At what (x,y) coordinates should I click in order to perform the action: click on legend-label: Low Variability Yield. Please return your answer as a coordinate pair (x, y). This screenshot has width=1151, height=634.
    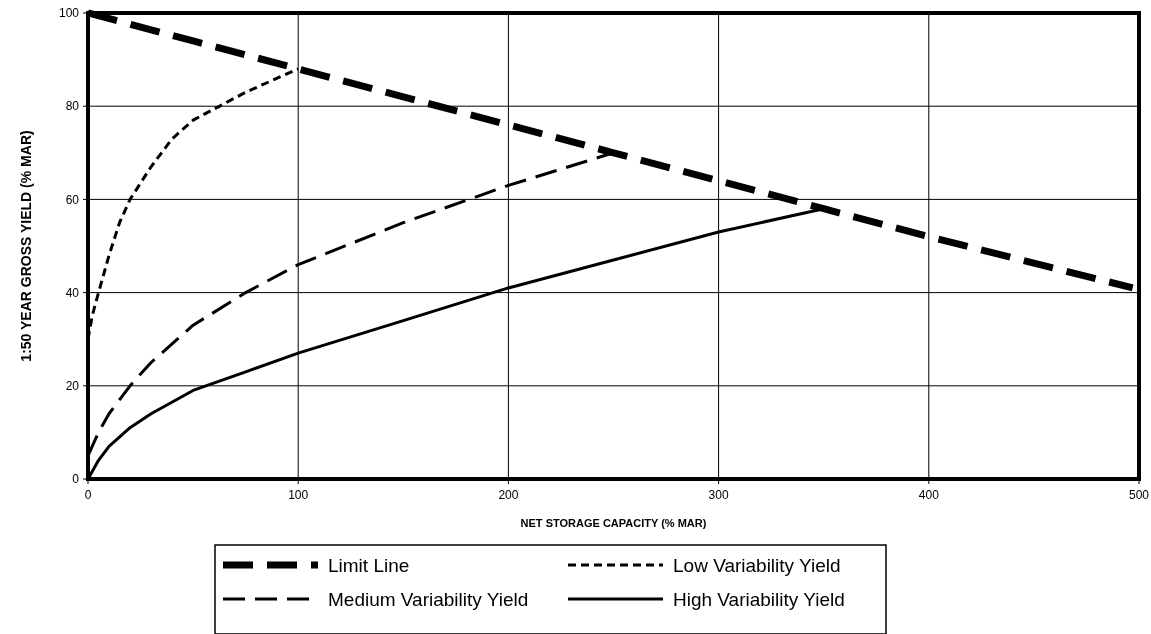
    Looking at the image, I should click on (757, 565).